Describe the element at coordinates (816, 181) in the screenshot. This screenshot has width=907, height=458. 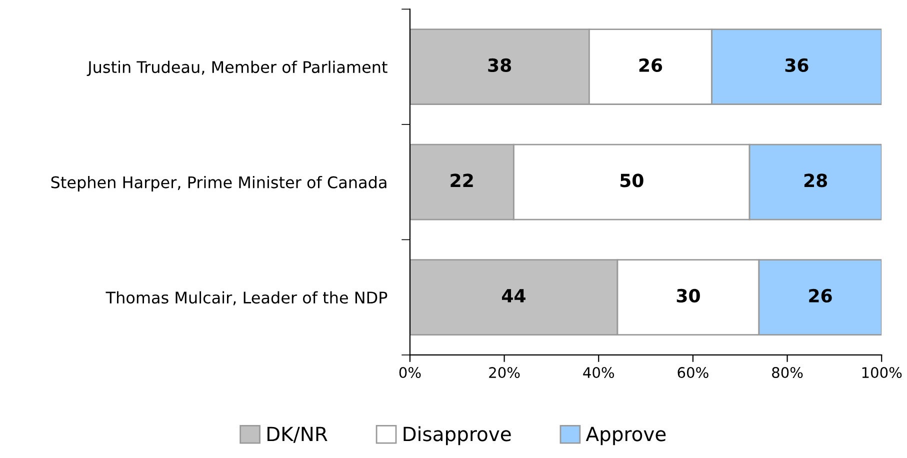
I see `data-label: 28` at that location.